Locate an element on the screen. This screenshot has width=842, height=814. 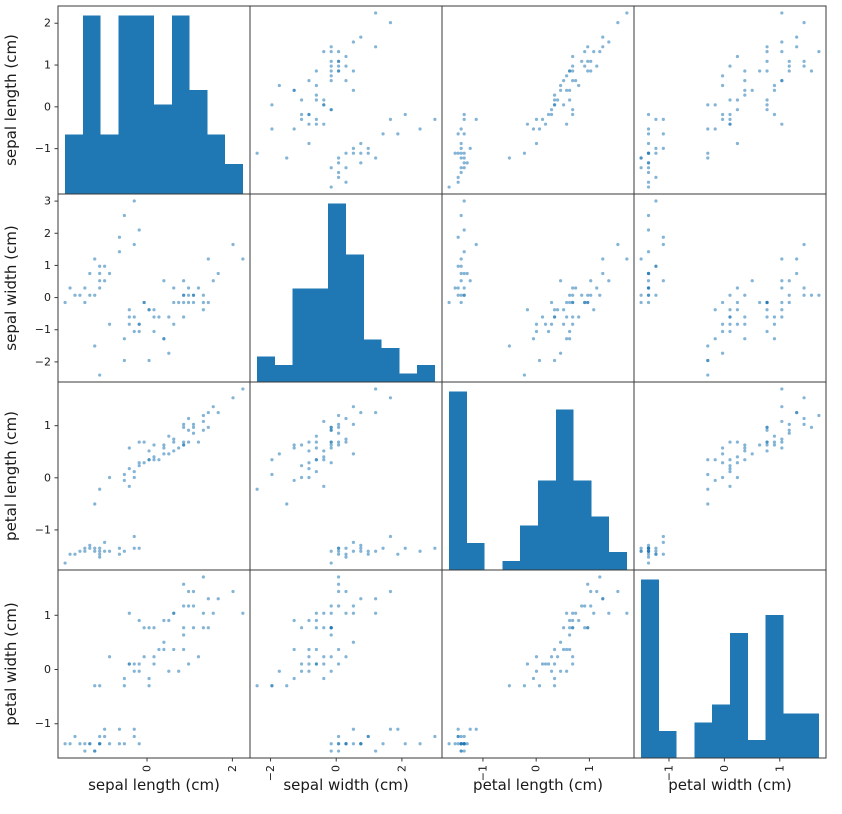
histogram-petal_length is located at coordinates (538, 480).